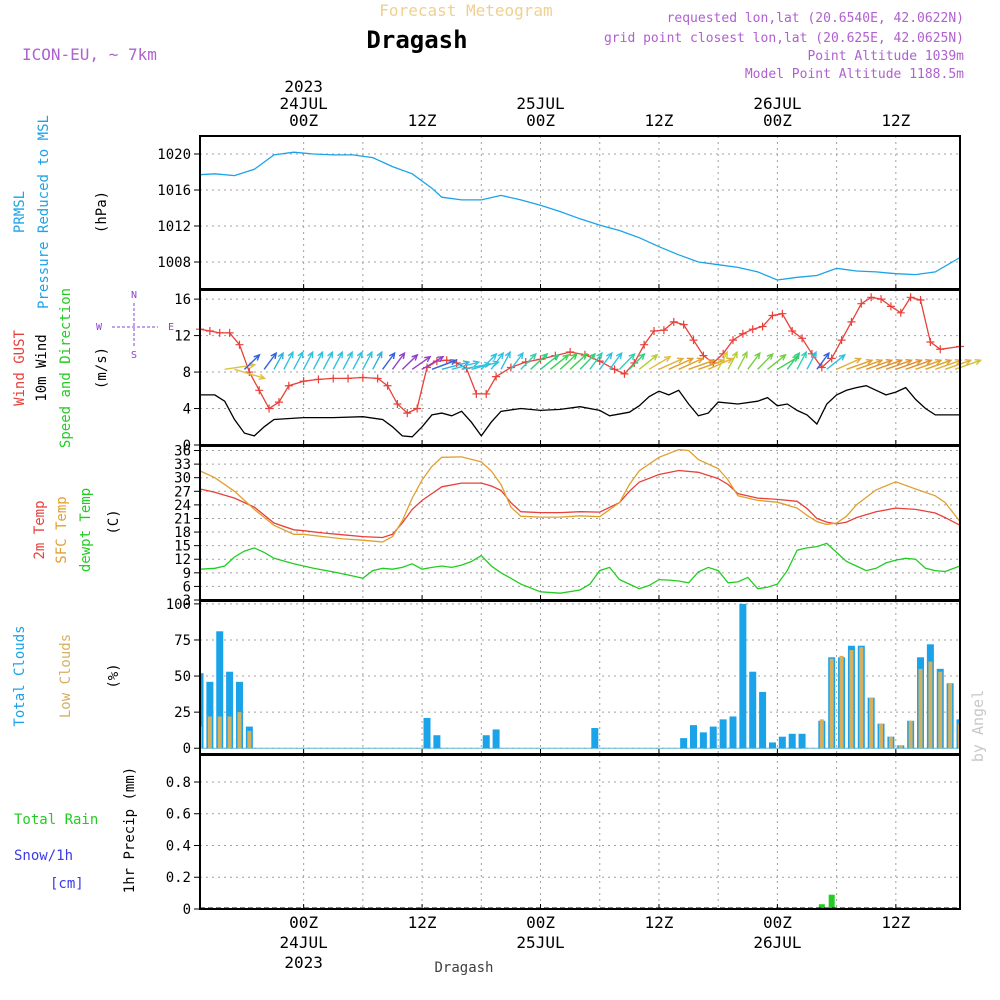  Describe the element at coordinates (777, 103) in the screenshot. I see `date-label-top: 26JUL` at that location.